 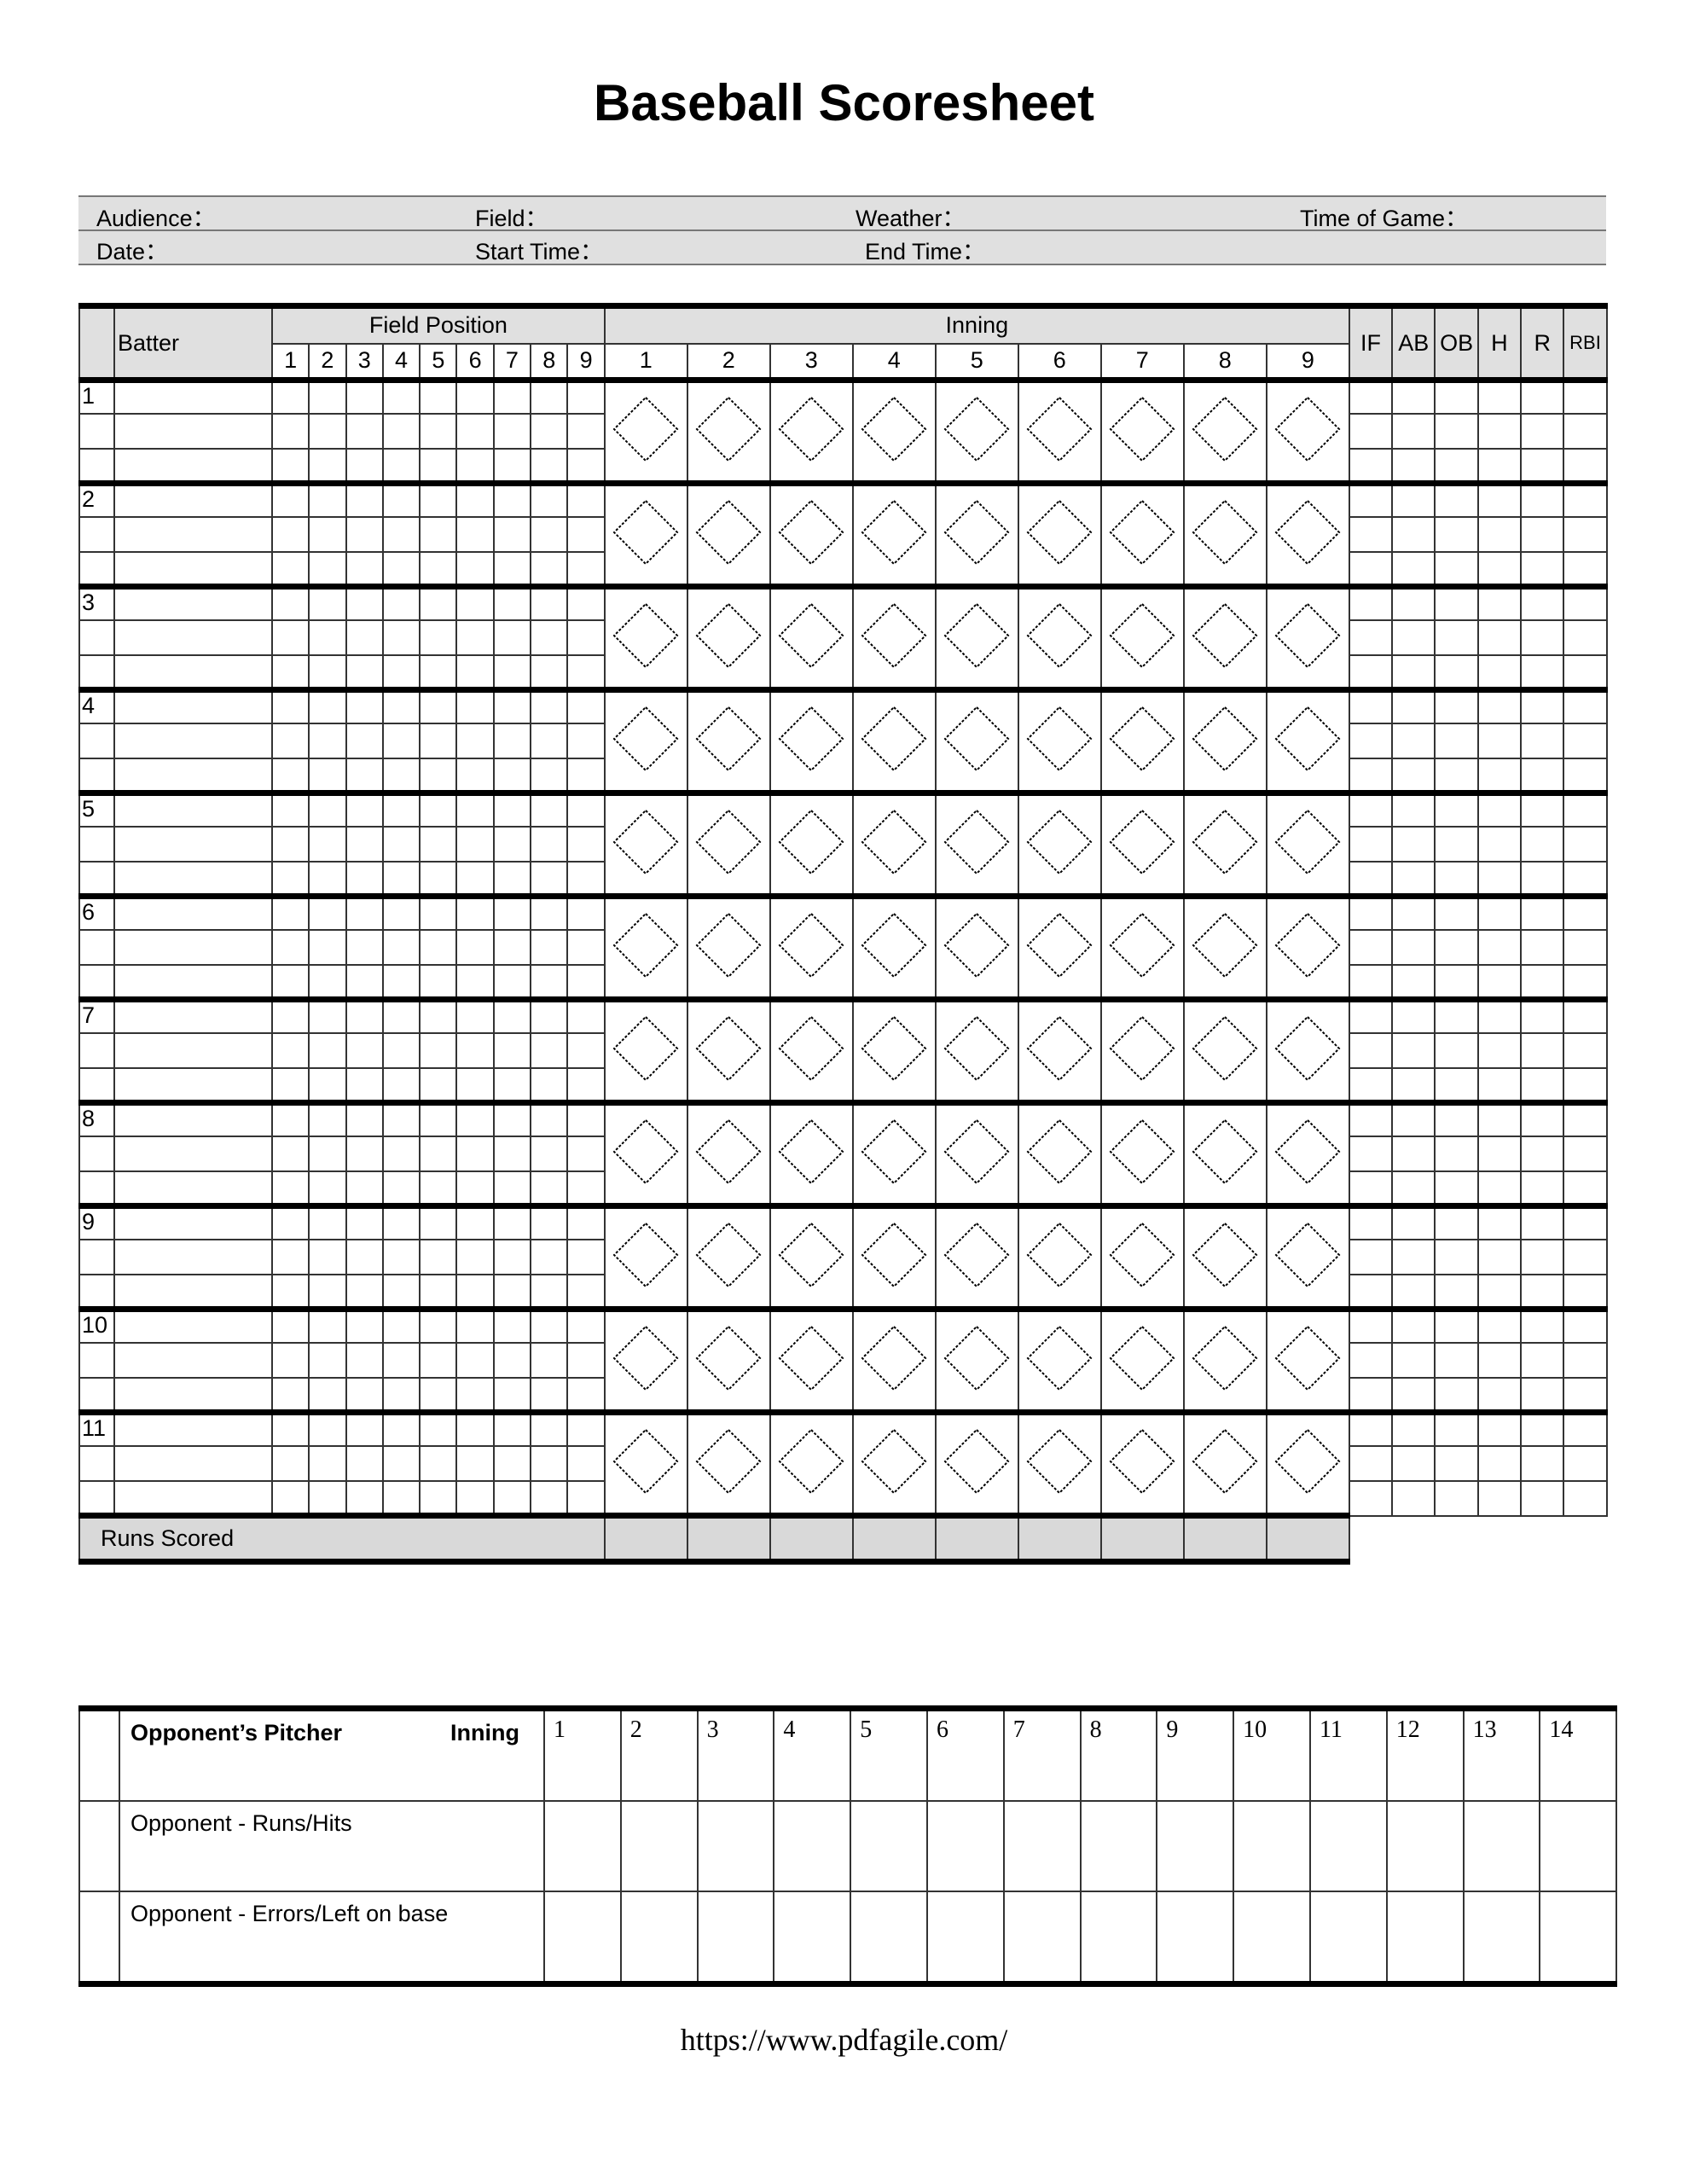 What do you see at coordinates (193, 912) in the screenshot?
I see `batter-name-cell` at bounding box center [193, 912].